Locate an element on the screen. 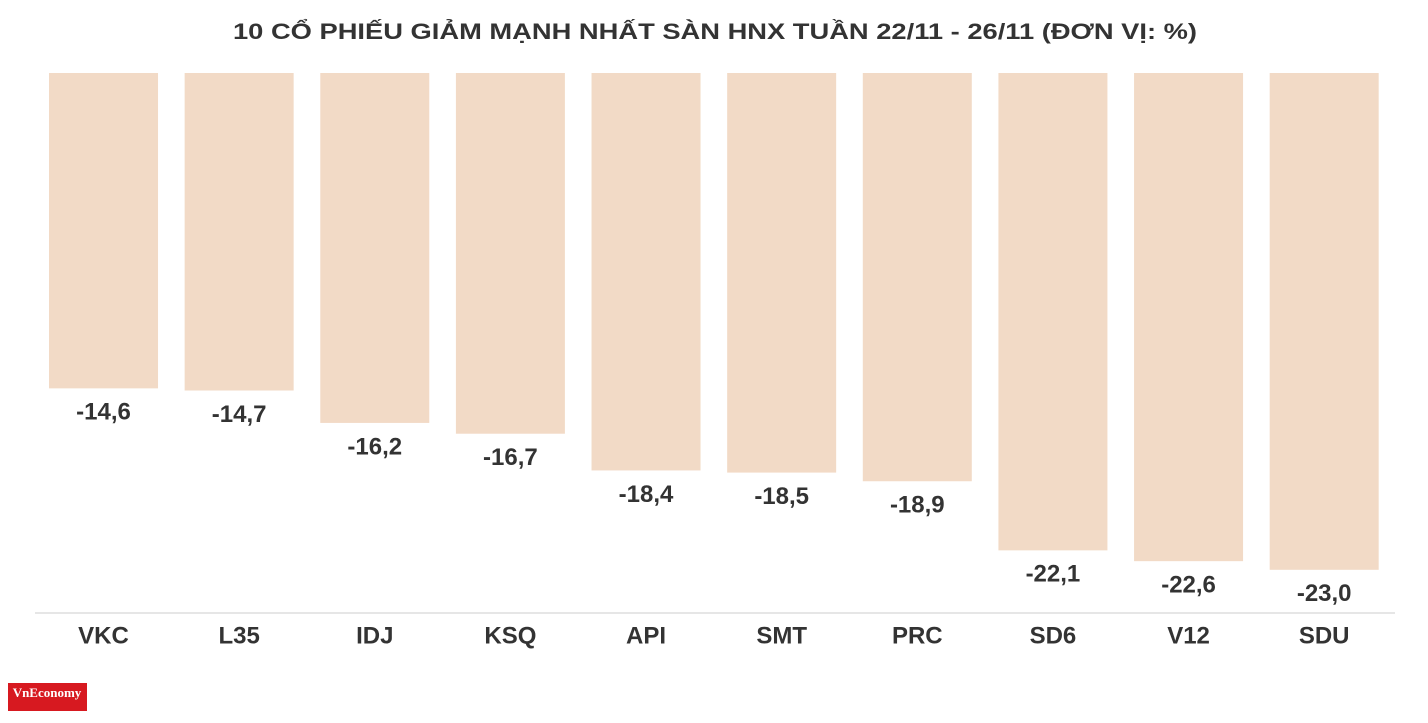 The height and width of the screenshot is (723, 1428). value-label: -22,1 is located at coordinates (1053, 574).